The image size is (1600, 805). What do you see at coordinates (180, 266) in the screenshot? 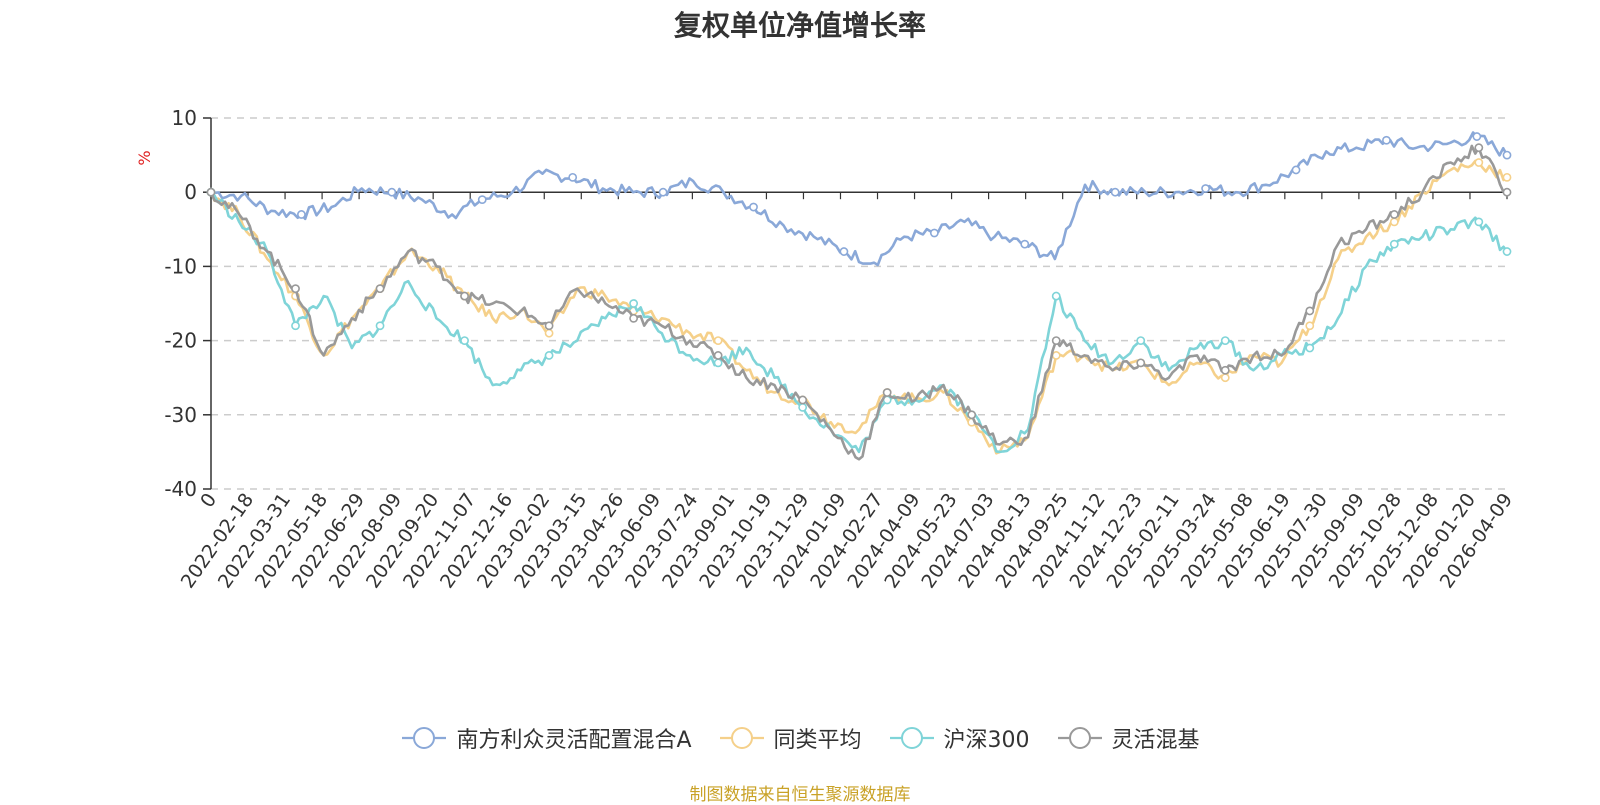
I see `y-tick-label: -10` at bounding box center [180, 266].